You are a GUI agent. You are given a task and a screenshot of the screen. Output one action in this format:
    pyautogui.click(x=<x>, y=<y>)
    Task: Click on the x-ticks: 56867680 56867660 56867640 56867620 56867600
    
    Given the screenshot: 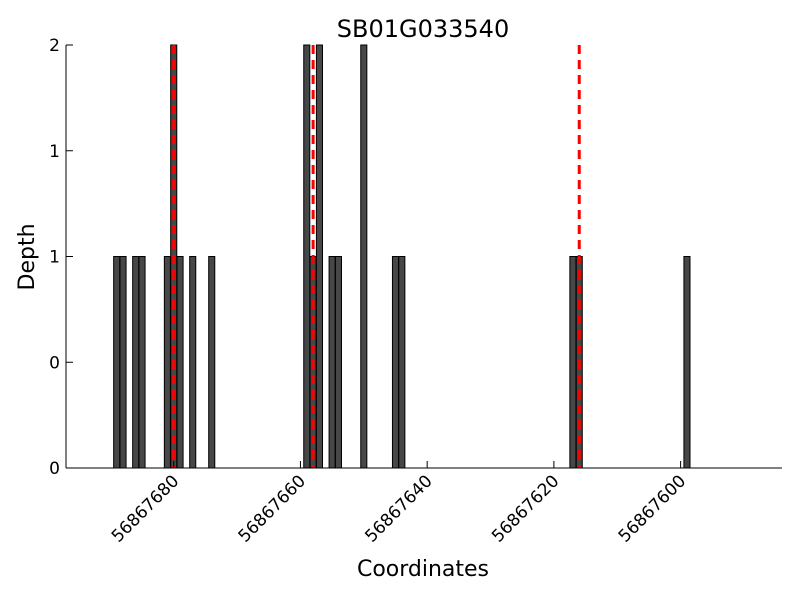 What is the action you would take?
    pyautogui.click(x=399, y=504)
    